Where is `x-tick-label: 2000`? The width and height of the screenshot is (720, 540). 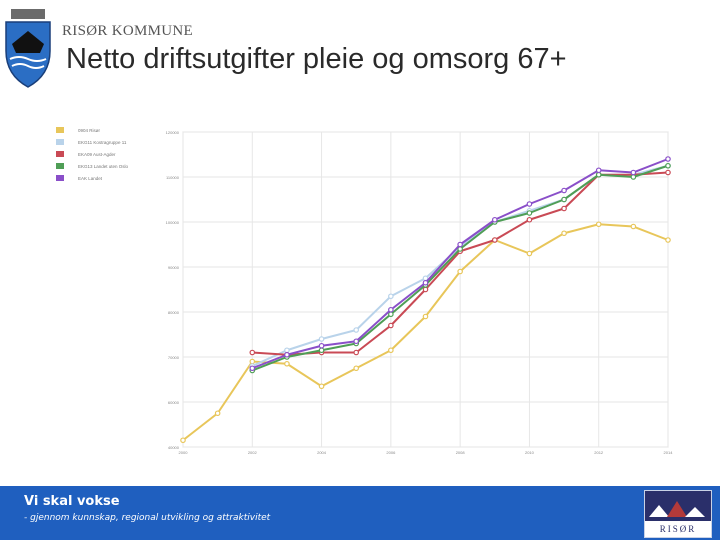 x-tick-label: 2000 is located at coordinates (184, 452).